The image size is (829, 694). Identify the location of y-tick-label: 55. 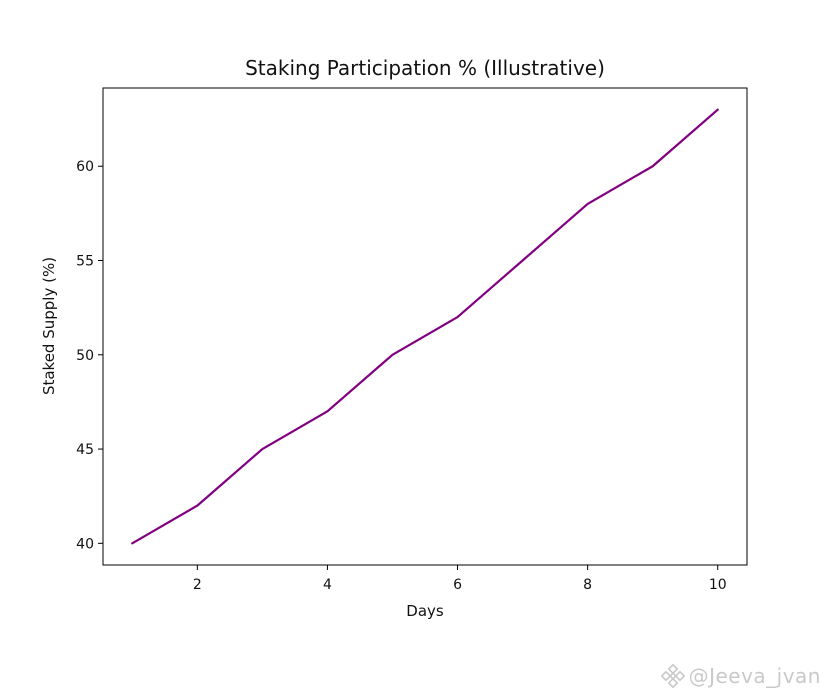
(85, 262).